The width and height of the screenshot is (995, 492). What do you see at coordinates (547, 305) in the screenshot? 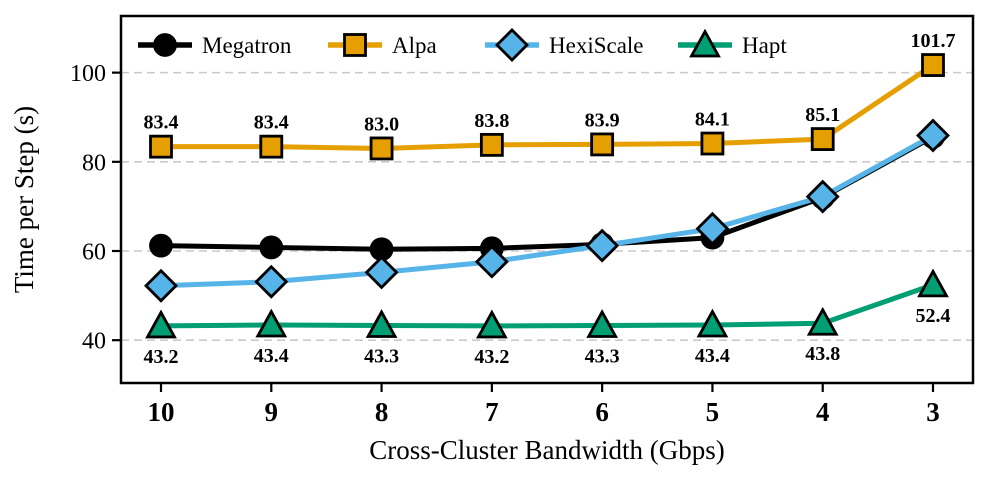
I see `series-line-hapt` at bounding box center [547, 305].